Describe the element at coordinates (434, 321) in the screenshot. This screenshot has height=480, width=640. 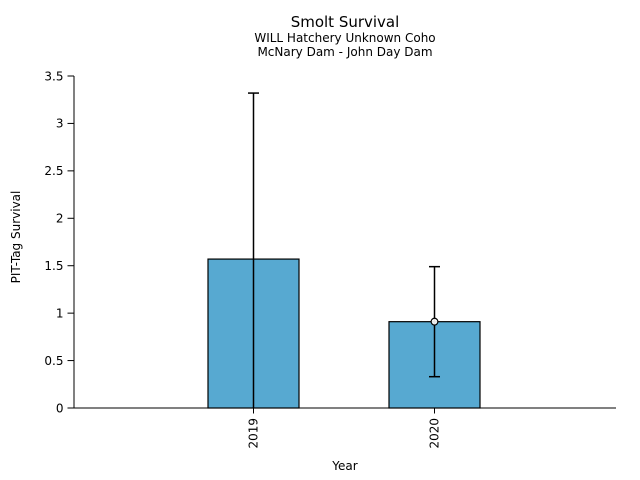
I see `point-marker-2020` at that location.